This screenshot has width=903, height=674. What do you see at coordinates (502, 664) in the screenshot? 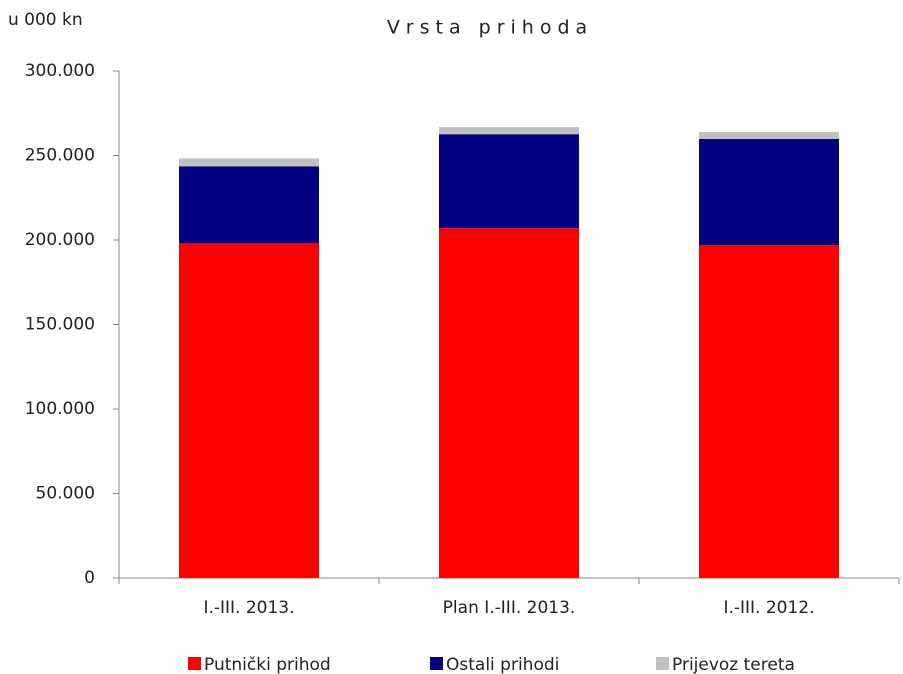
I see `legend-label: Ostali prihodi` at bounding box center [502, 664].